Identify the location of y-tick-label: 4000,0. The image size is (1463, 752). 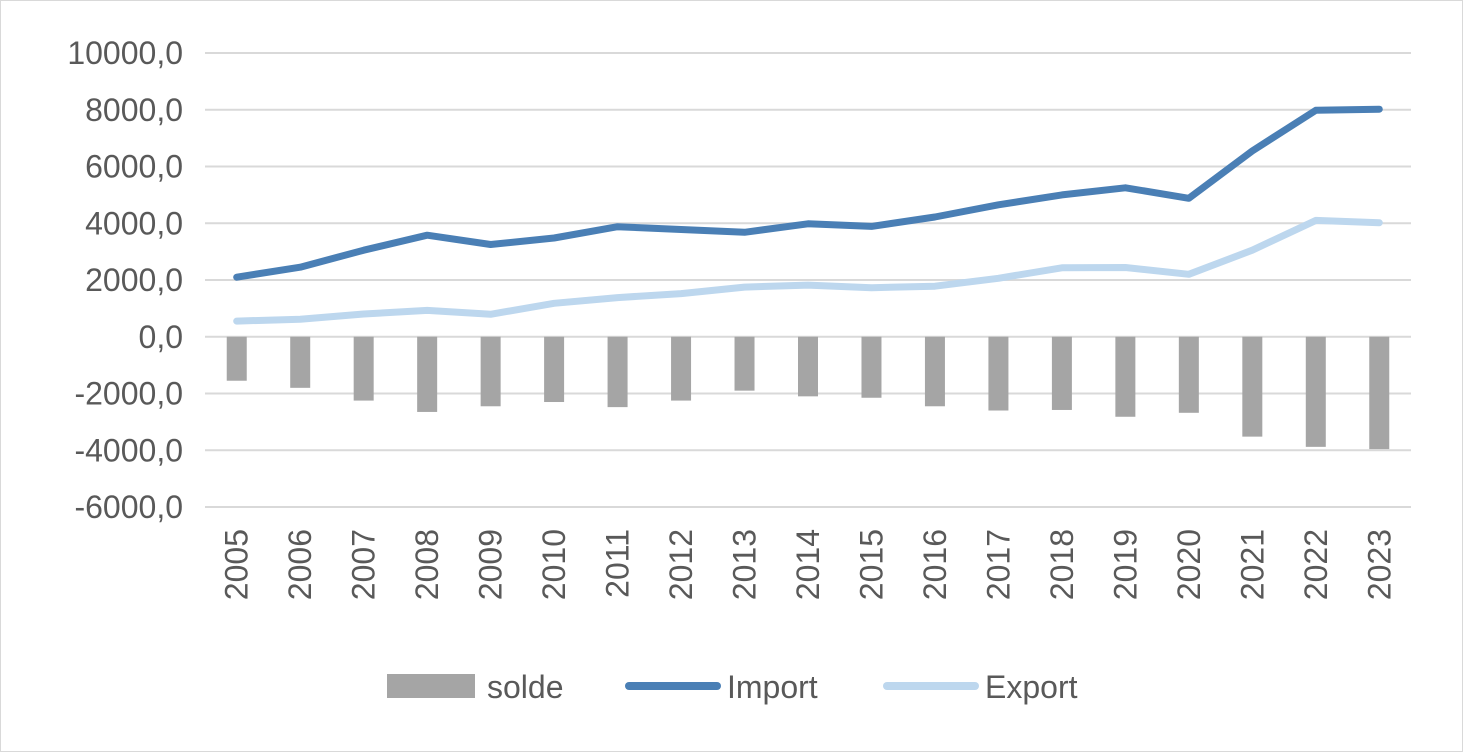
(134, 223).